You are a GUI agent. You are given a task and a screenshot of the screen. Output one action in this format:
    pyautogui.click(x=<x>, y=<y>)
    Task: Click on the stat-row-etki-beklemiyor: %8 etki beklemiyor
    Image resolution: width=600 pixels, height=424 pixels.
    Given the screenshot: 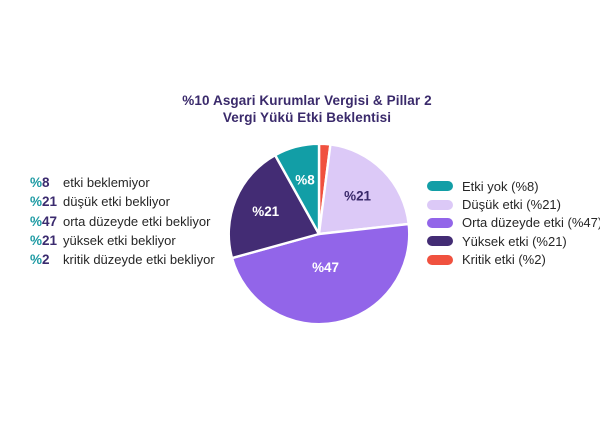 What is the action you would take?
    pyautogui.click(x=122, y=182)
    